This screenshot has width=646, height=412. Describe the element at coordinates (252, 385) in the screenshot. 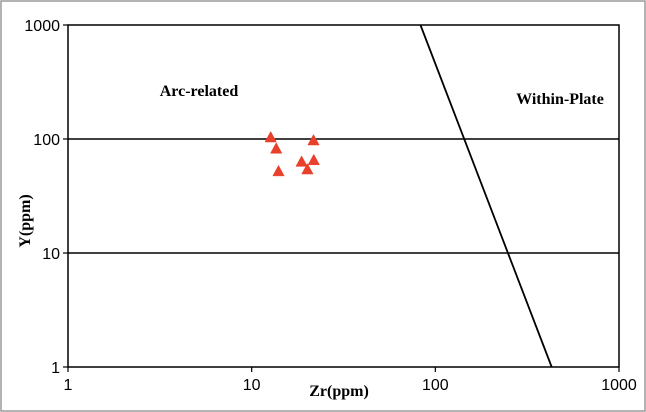

I see `x-tick-label-1: 10` at that location.